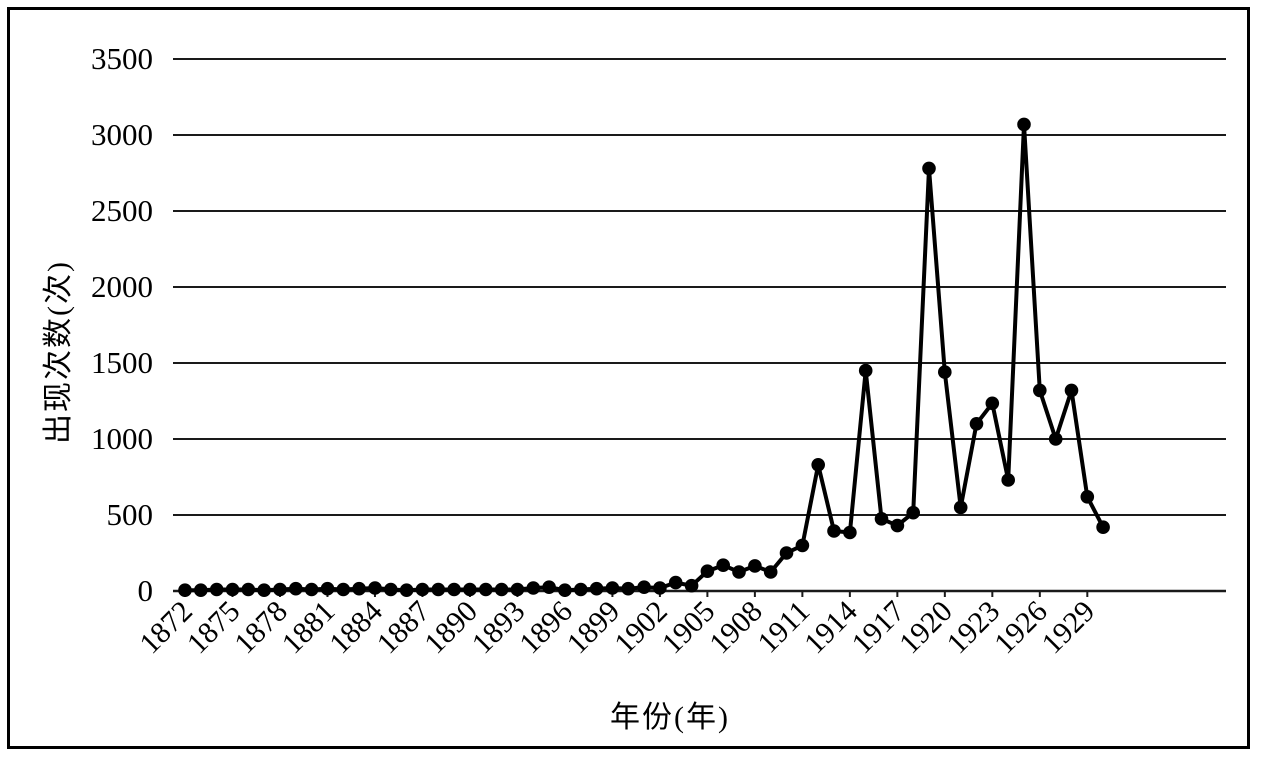 The height and width of the screenshot is (762, 1263). I want to click on x-tick-label: 1929, so click(1068, 628).